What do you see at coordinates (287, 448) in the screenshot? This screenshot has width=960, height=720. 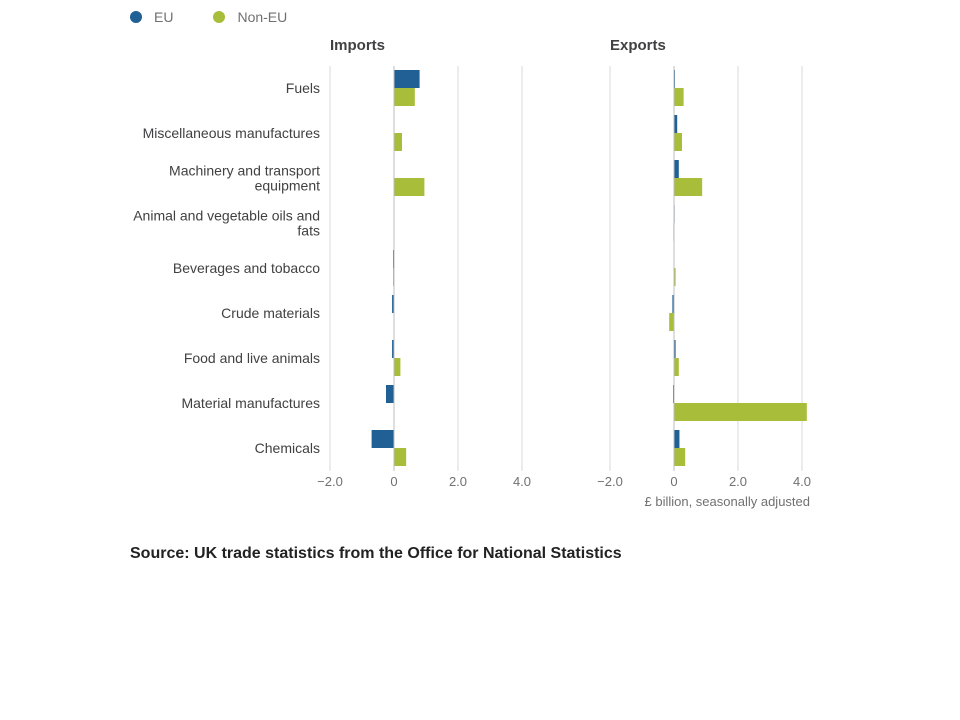 I see `category-label: Chemicals` at bounding box center [287, 448].